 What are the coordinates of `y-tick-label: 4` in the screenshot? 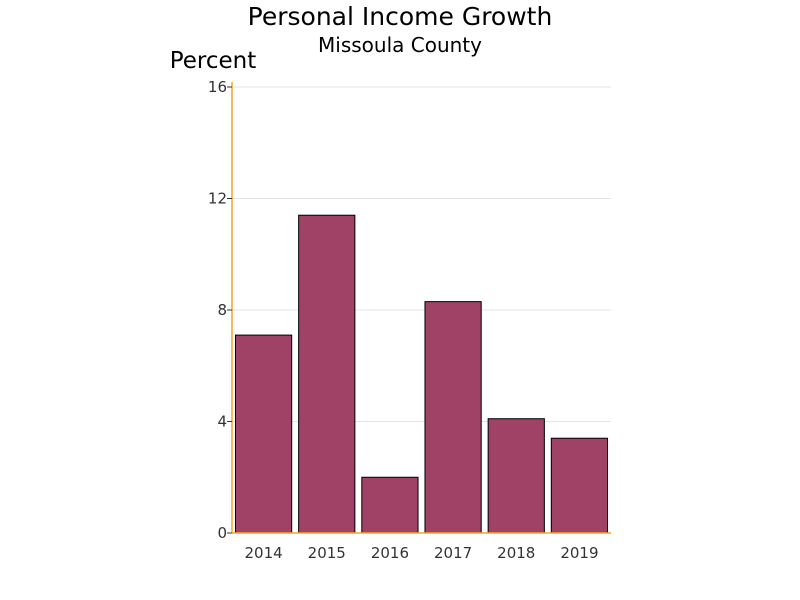 It's located at (222, 422).